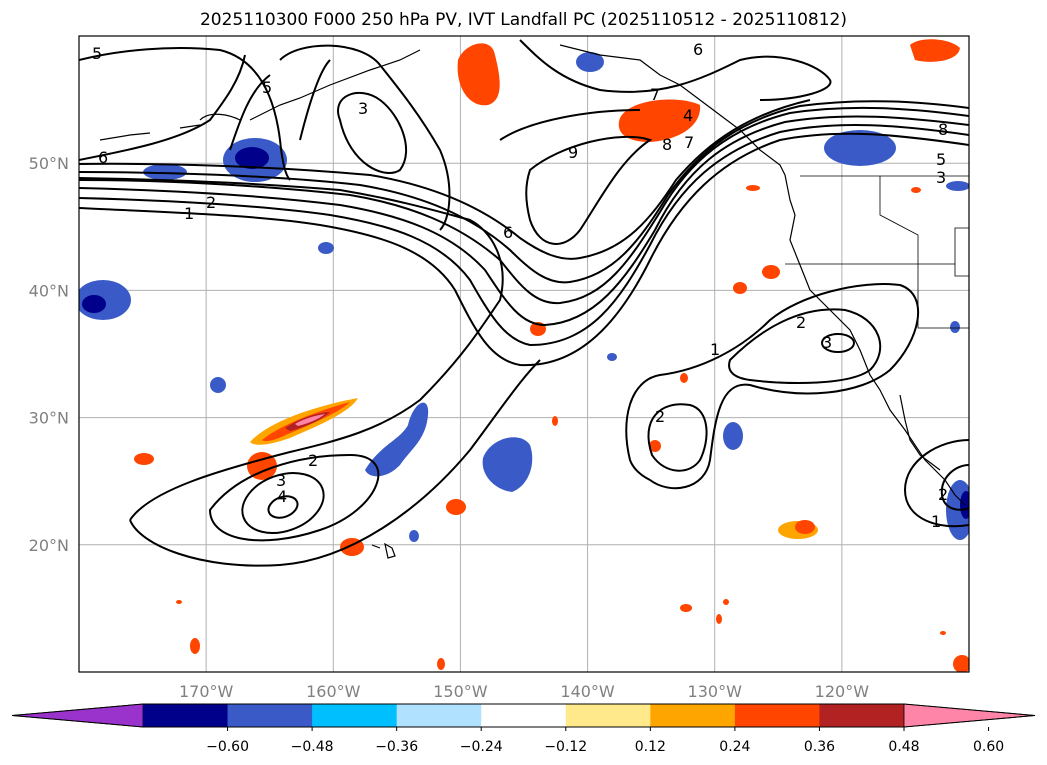 Image resolution: width=1047 pixels, height=765 pixels. What do you see at coordinates (310, 420) in the screenshot?
I see `pv-positive-peak` at bounding box center [310, 420].